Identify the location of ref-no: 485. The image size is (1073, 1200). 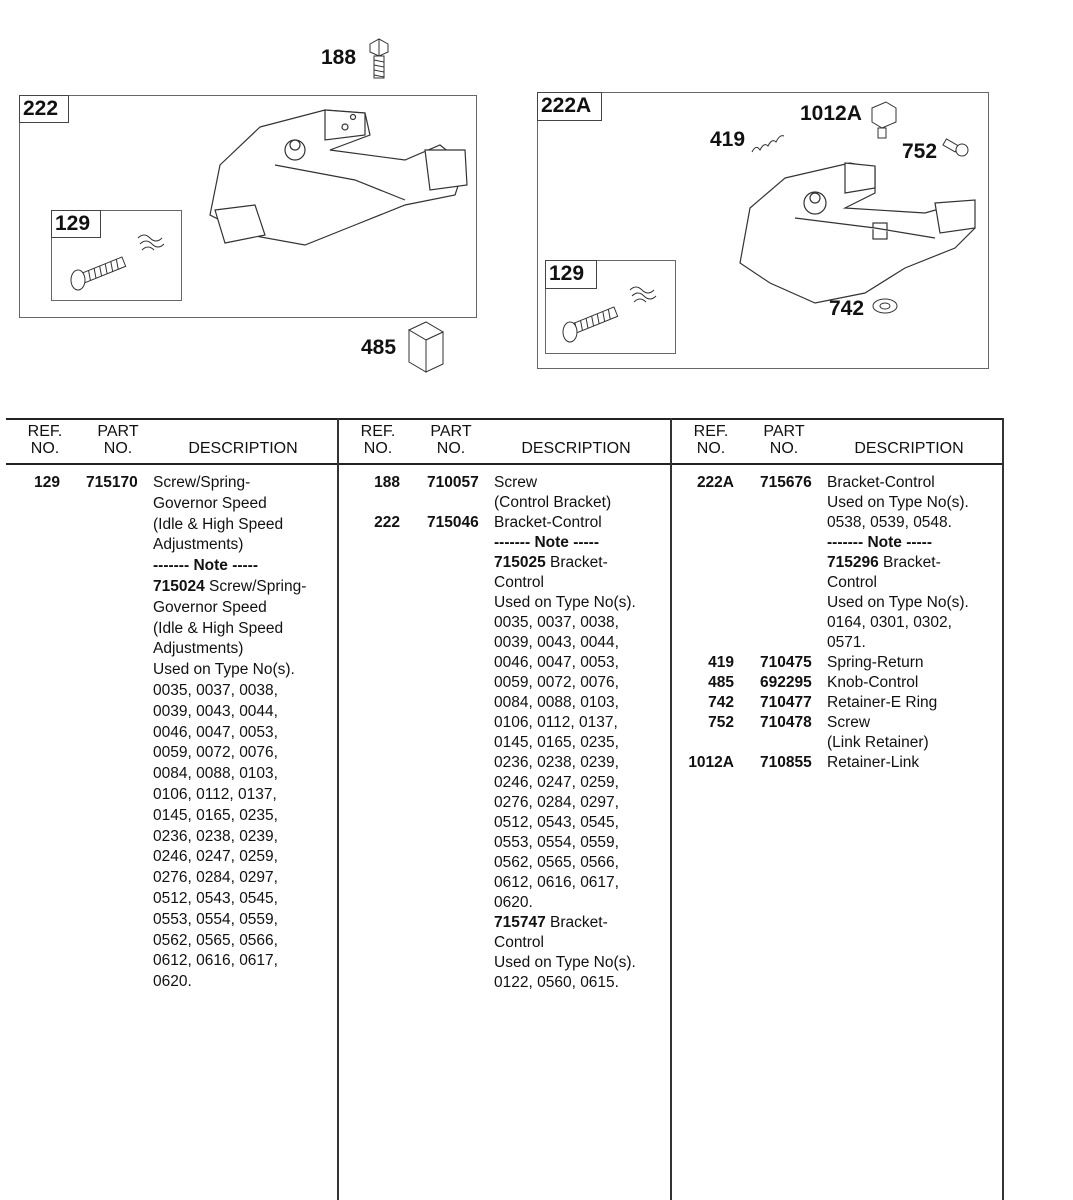
(721, 682).